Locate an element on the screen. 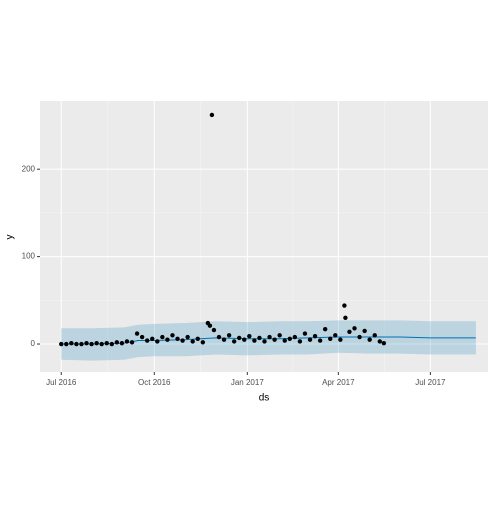 This screenshot has height=509, width=504. y-tick-label: 100 is located at coordinates (29, 256).